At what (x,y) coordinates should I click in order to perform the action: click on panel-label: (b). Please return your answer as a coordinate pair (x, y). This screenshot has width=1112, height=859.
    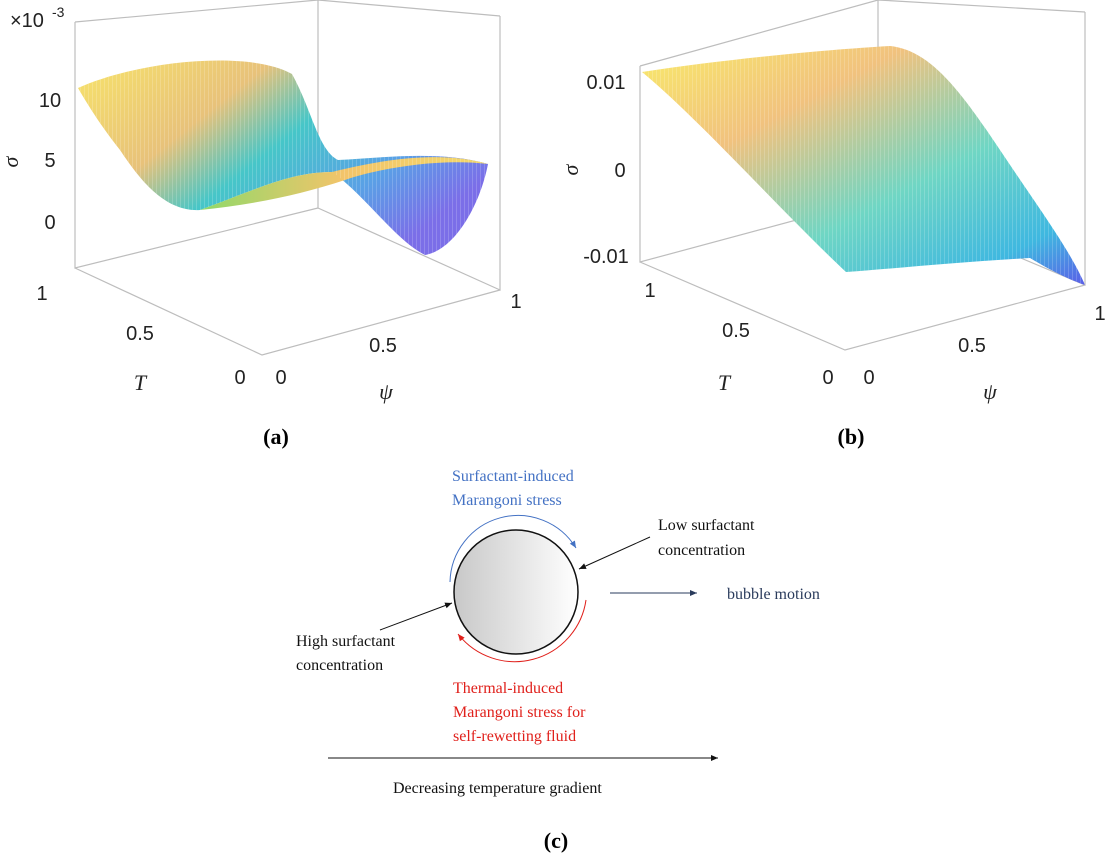
    Looking at the image, I should click on (851, 436).